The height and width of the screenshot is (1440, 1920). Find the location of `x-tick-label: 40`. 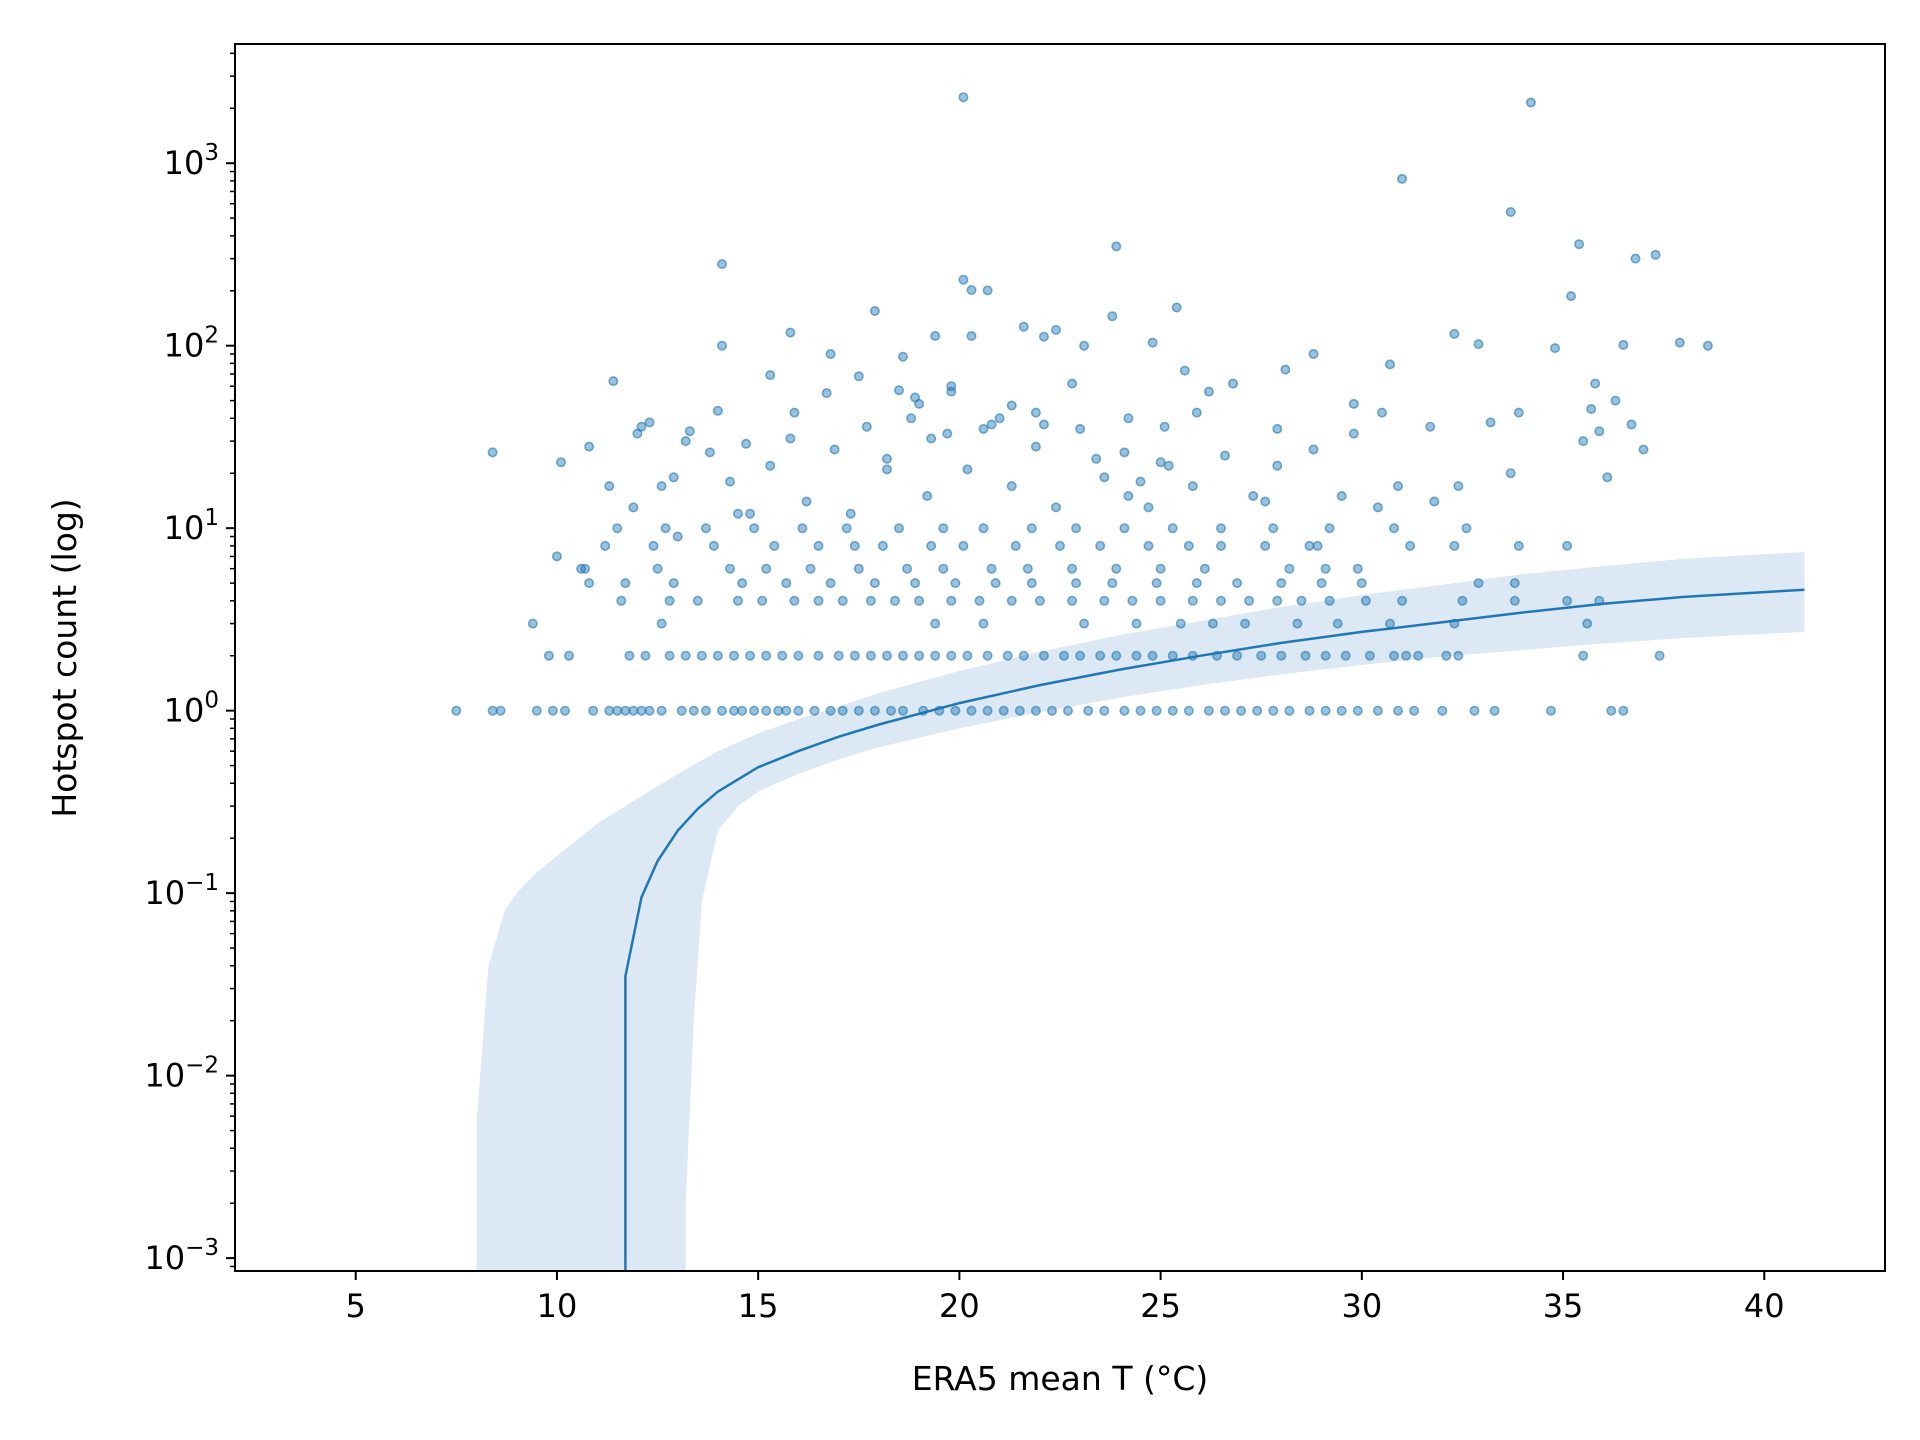

x-tick-label: 40 is located at coordinates (1764, 1306).